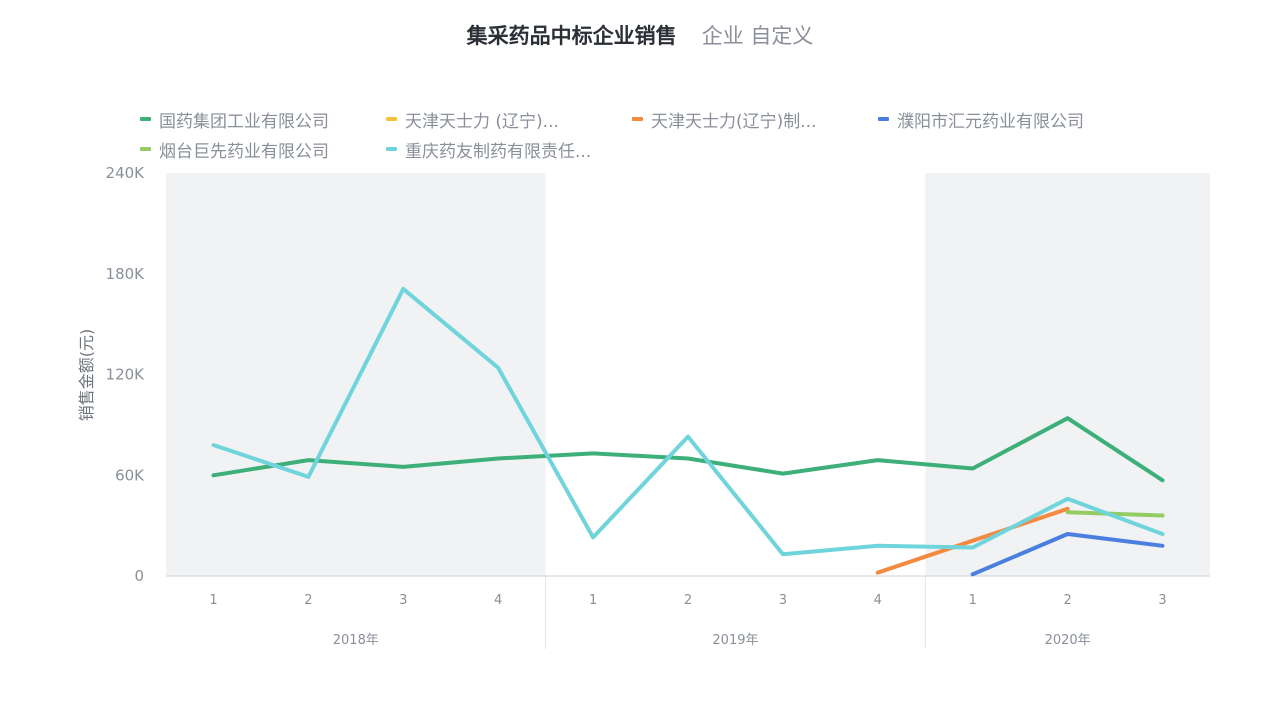 The height and width of the screenshot is (716, 1280). Describe the element at coordinates (990, 121) in the screenshot. I see `legend-label: 濮阳市汇元药业有限公司` at that location.